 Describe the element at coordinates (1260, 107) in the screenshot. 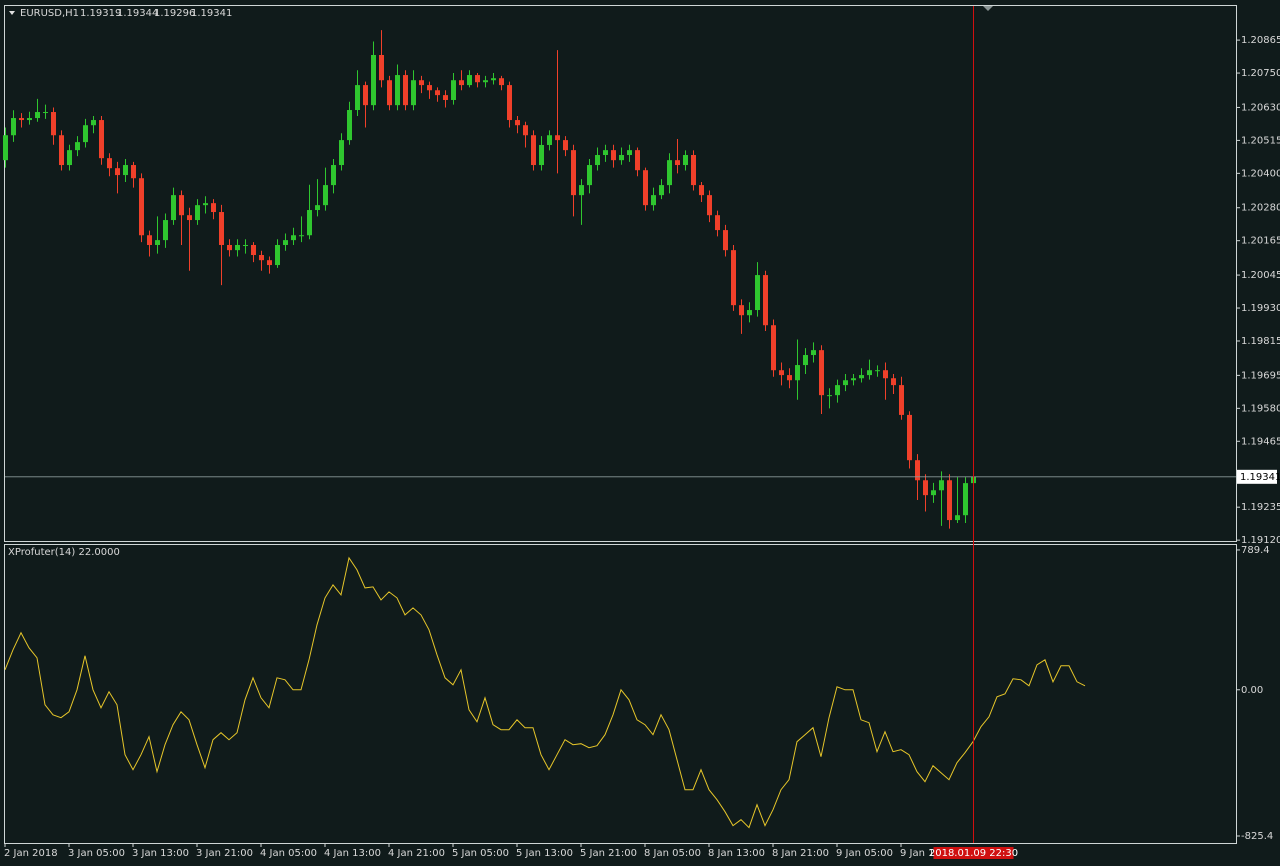

I see `y-tick-label: 1.20630` at that location.